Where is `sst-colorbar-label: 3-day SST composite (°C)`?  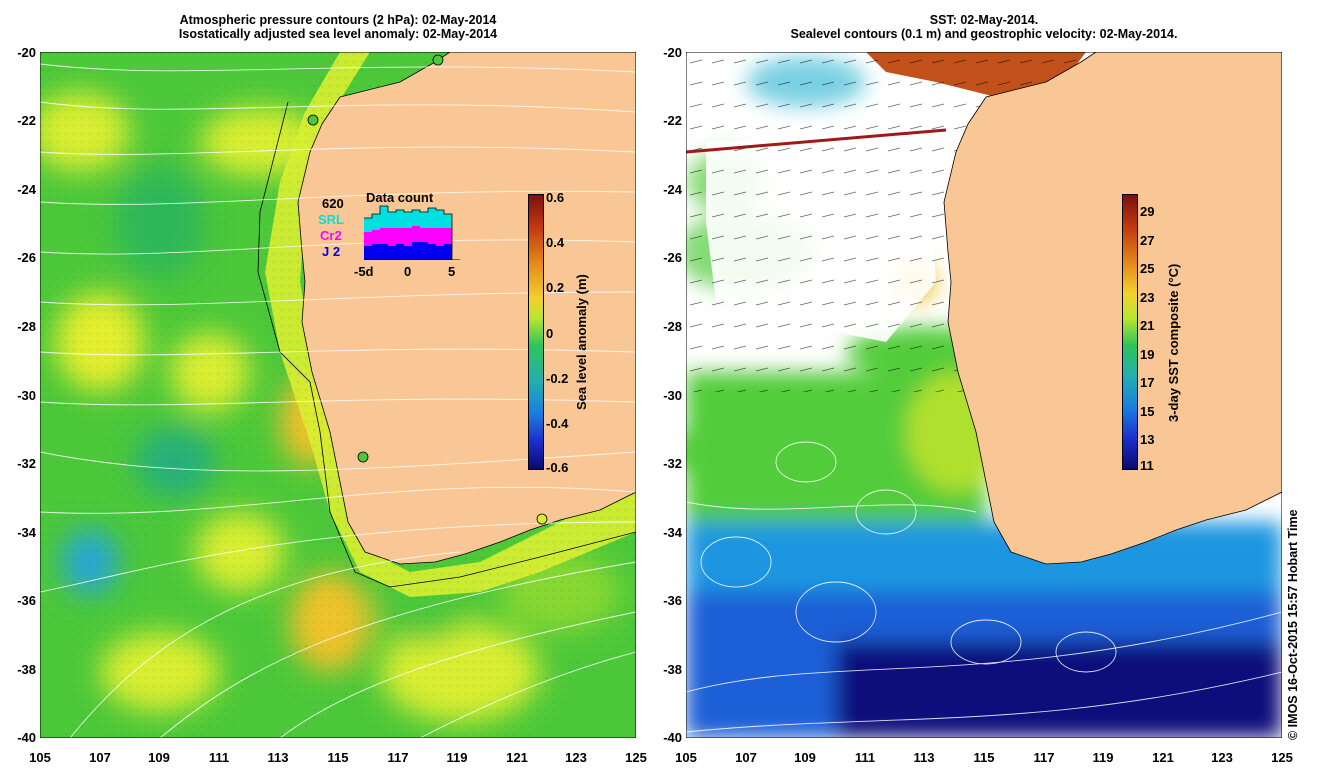 sst-colorbar-label: 3-day SST composite (°C) is located at coordinates (1173, 342).